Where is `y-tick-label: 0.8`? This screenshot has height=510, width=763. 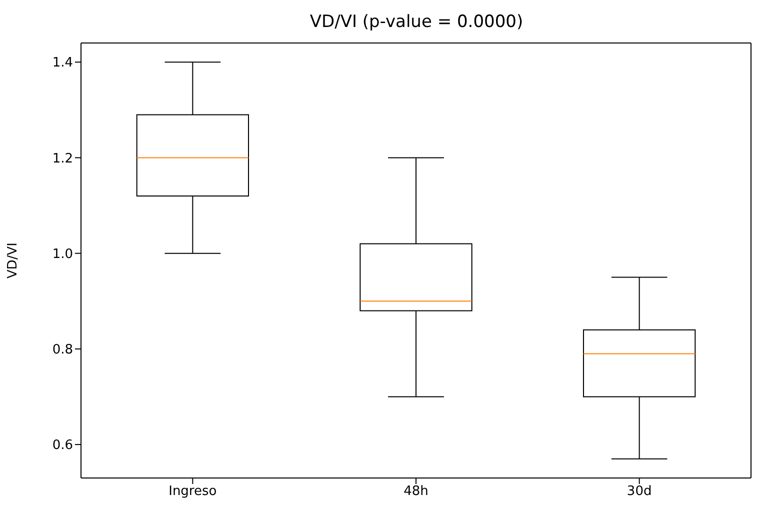 y-tick-label: 0.8 is located at coordinates (62, 350).